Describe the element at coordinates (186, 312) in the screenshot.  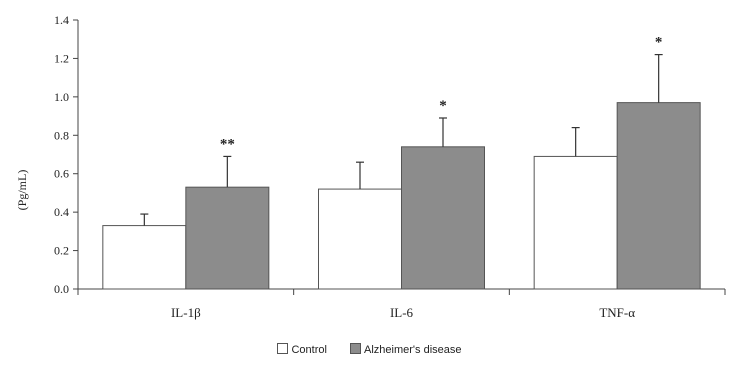
I see `x-tick-label: IL-1β` at that location.